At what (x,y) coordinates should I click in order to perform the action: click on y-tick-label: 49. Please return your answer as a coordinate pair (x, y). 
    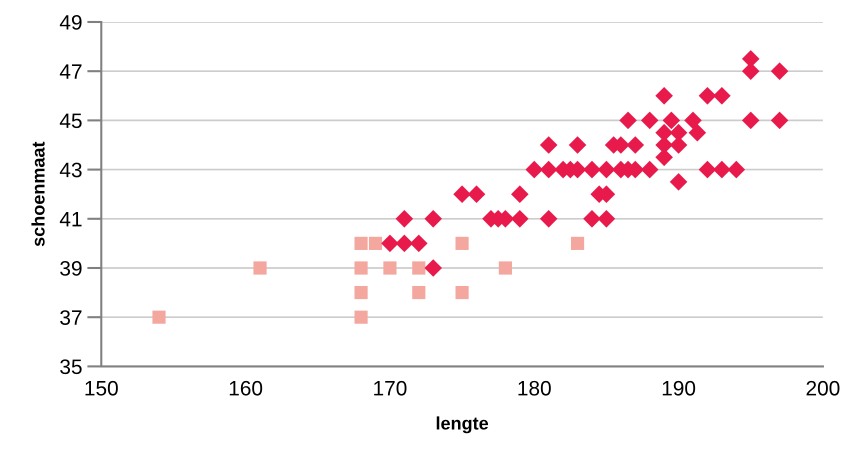
    Looking at the image, I should click on (71, 22).